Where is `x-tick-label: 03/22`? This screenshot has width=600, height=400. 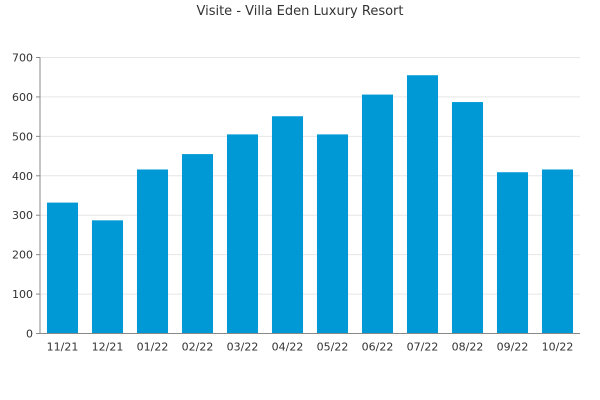
x-tick-label: 03/22 is located at coordinates (243, 347).